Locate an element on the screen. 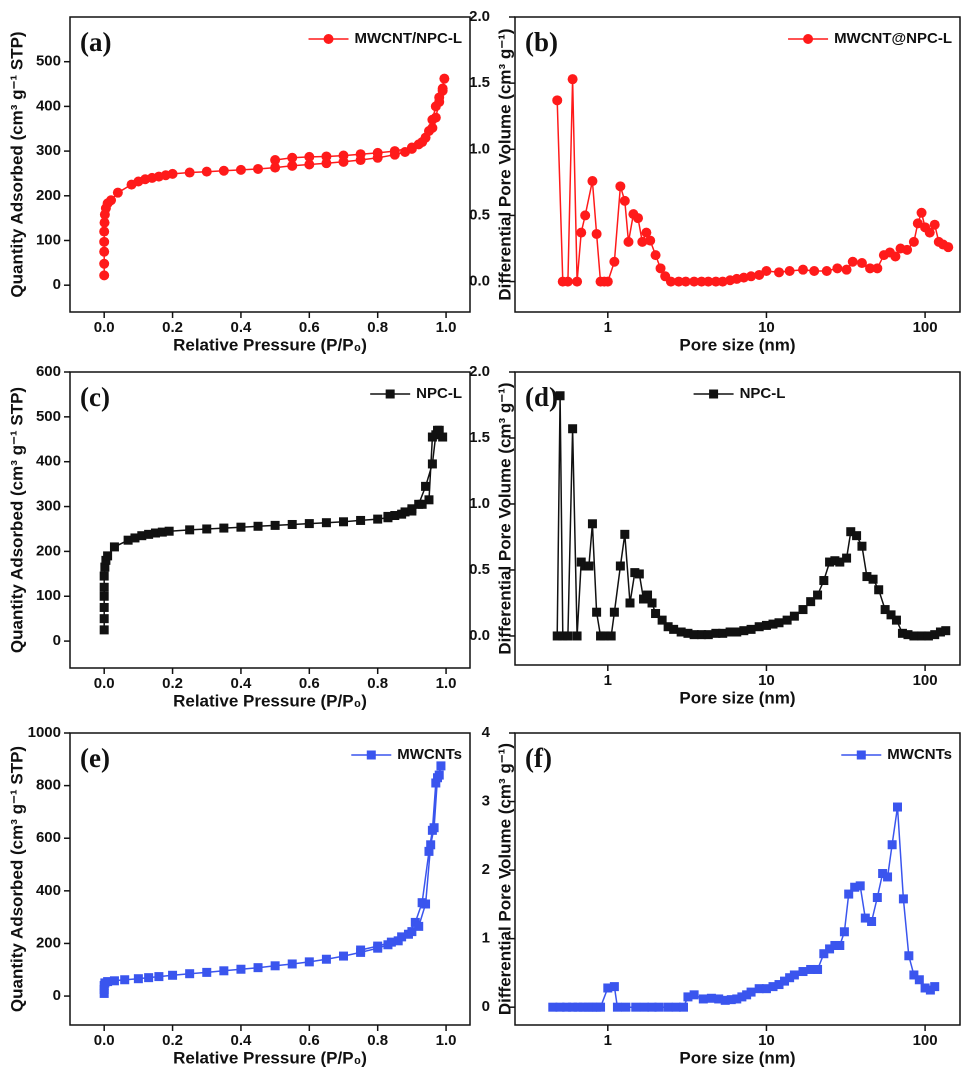 The height and width of the screenshot is (1079, 979). legend-label: NPC-L is located at coordinates (763, 393).